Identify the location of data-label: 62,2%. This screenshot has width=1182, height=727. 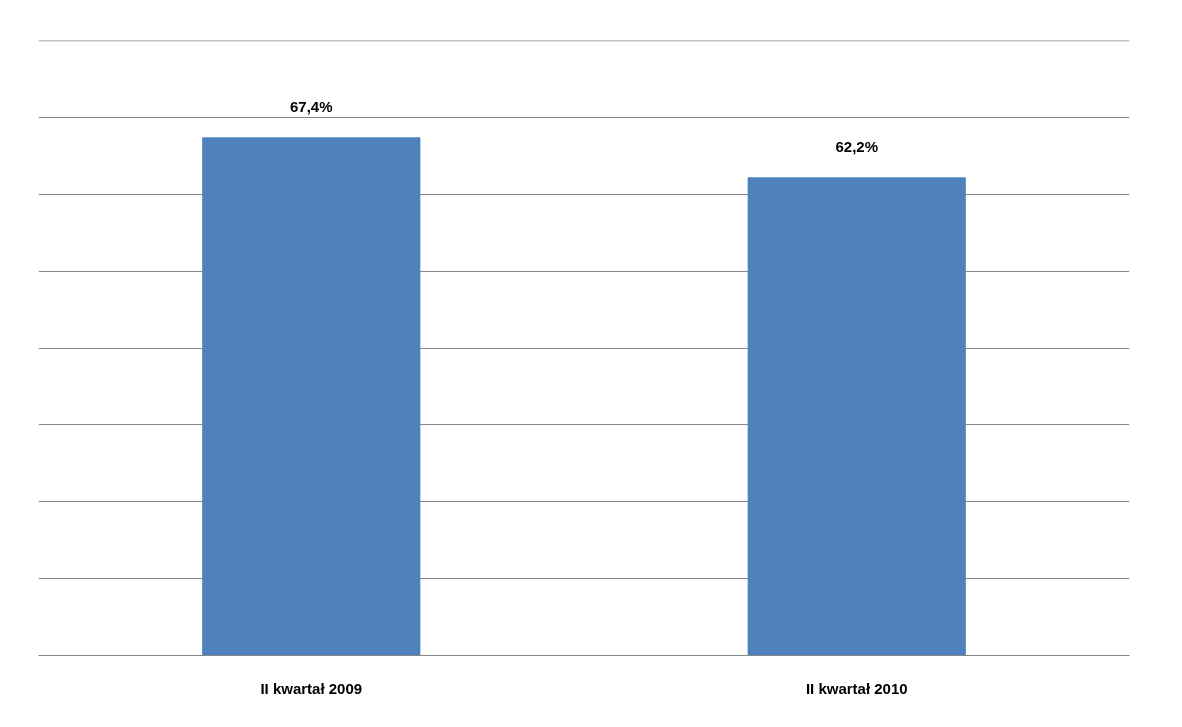
(857, 147).